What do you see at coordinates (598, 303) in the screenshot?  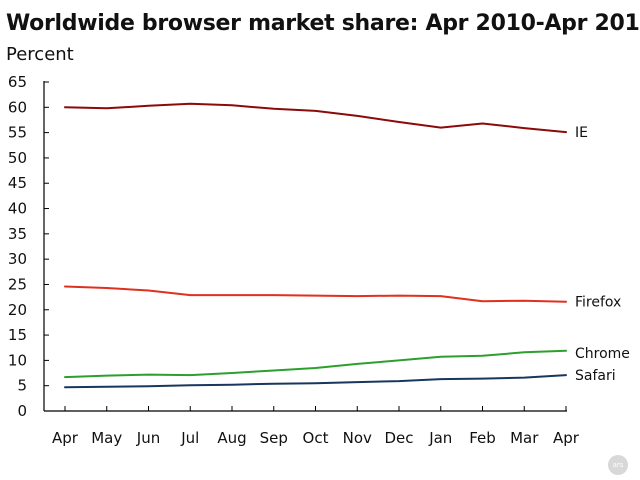 I see `series-label-firefox: Firefox` at bounding box center [598, 303].